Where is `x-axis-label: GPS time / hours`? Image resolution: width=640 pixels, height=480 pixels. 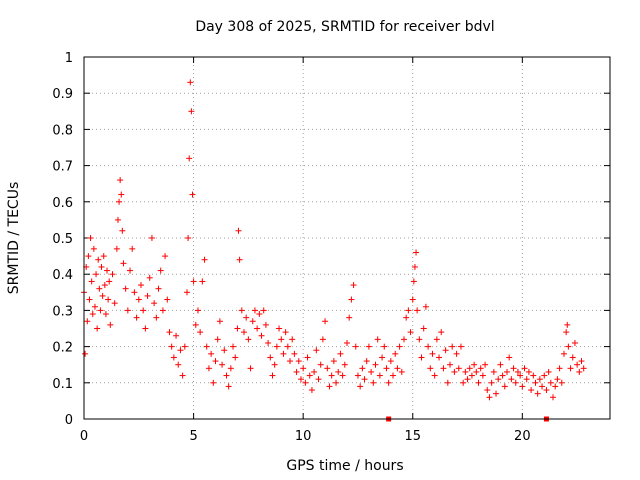
x-axis-label: GPS time / hours is located at coordinates (344, 466).